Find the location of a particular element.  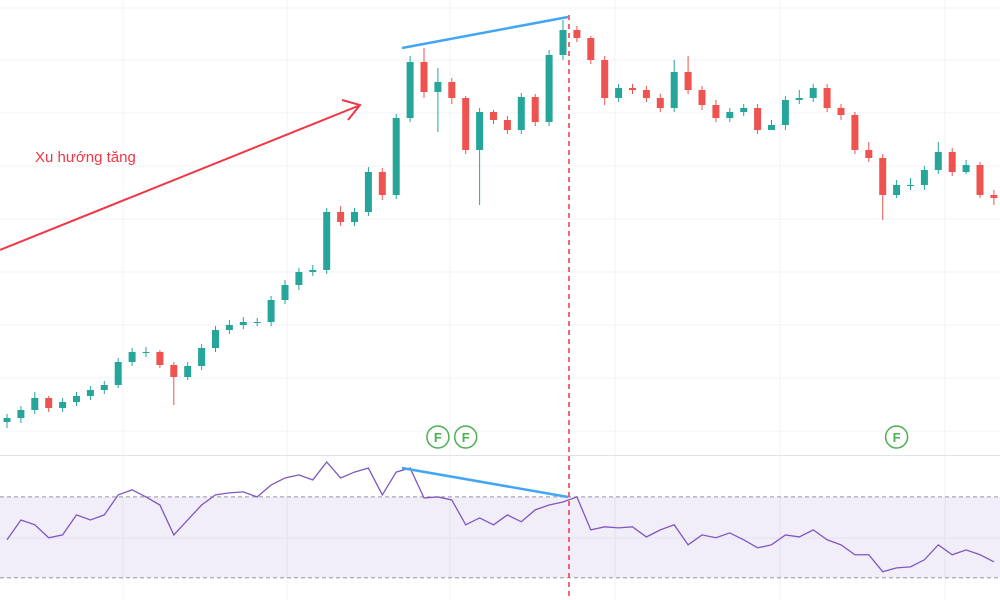

arrow-head is located at coordinates (351, 110).